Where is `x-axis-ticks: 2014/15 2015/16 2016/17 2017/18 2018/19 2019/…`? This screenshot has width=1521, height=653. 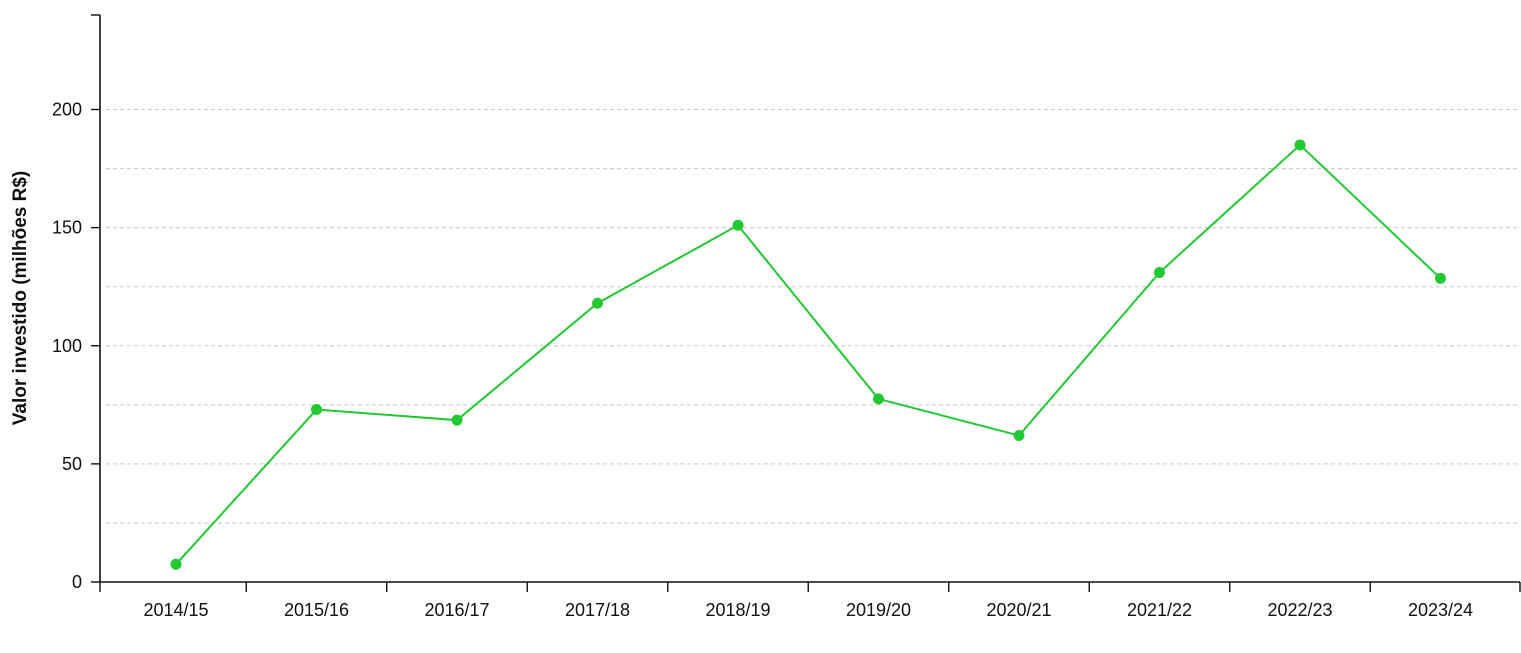 x-axis-ticks: 2014/15 2015/16 2016/17 2017/18 2018/19 2019/… is located at coordinates (810, 601).